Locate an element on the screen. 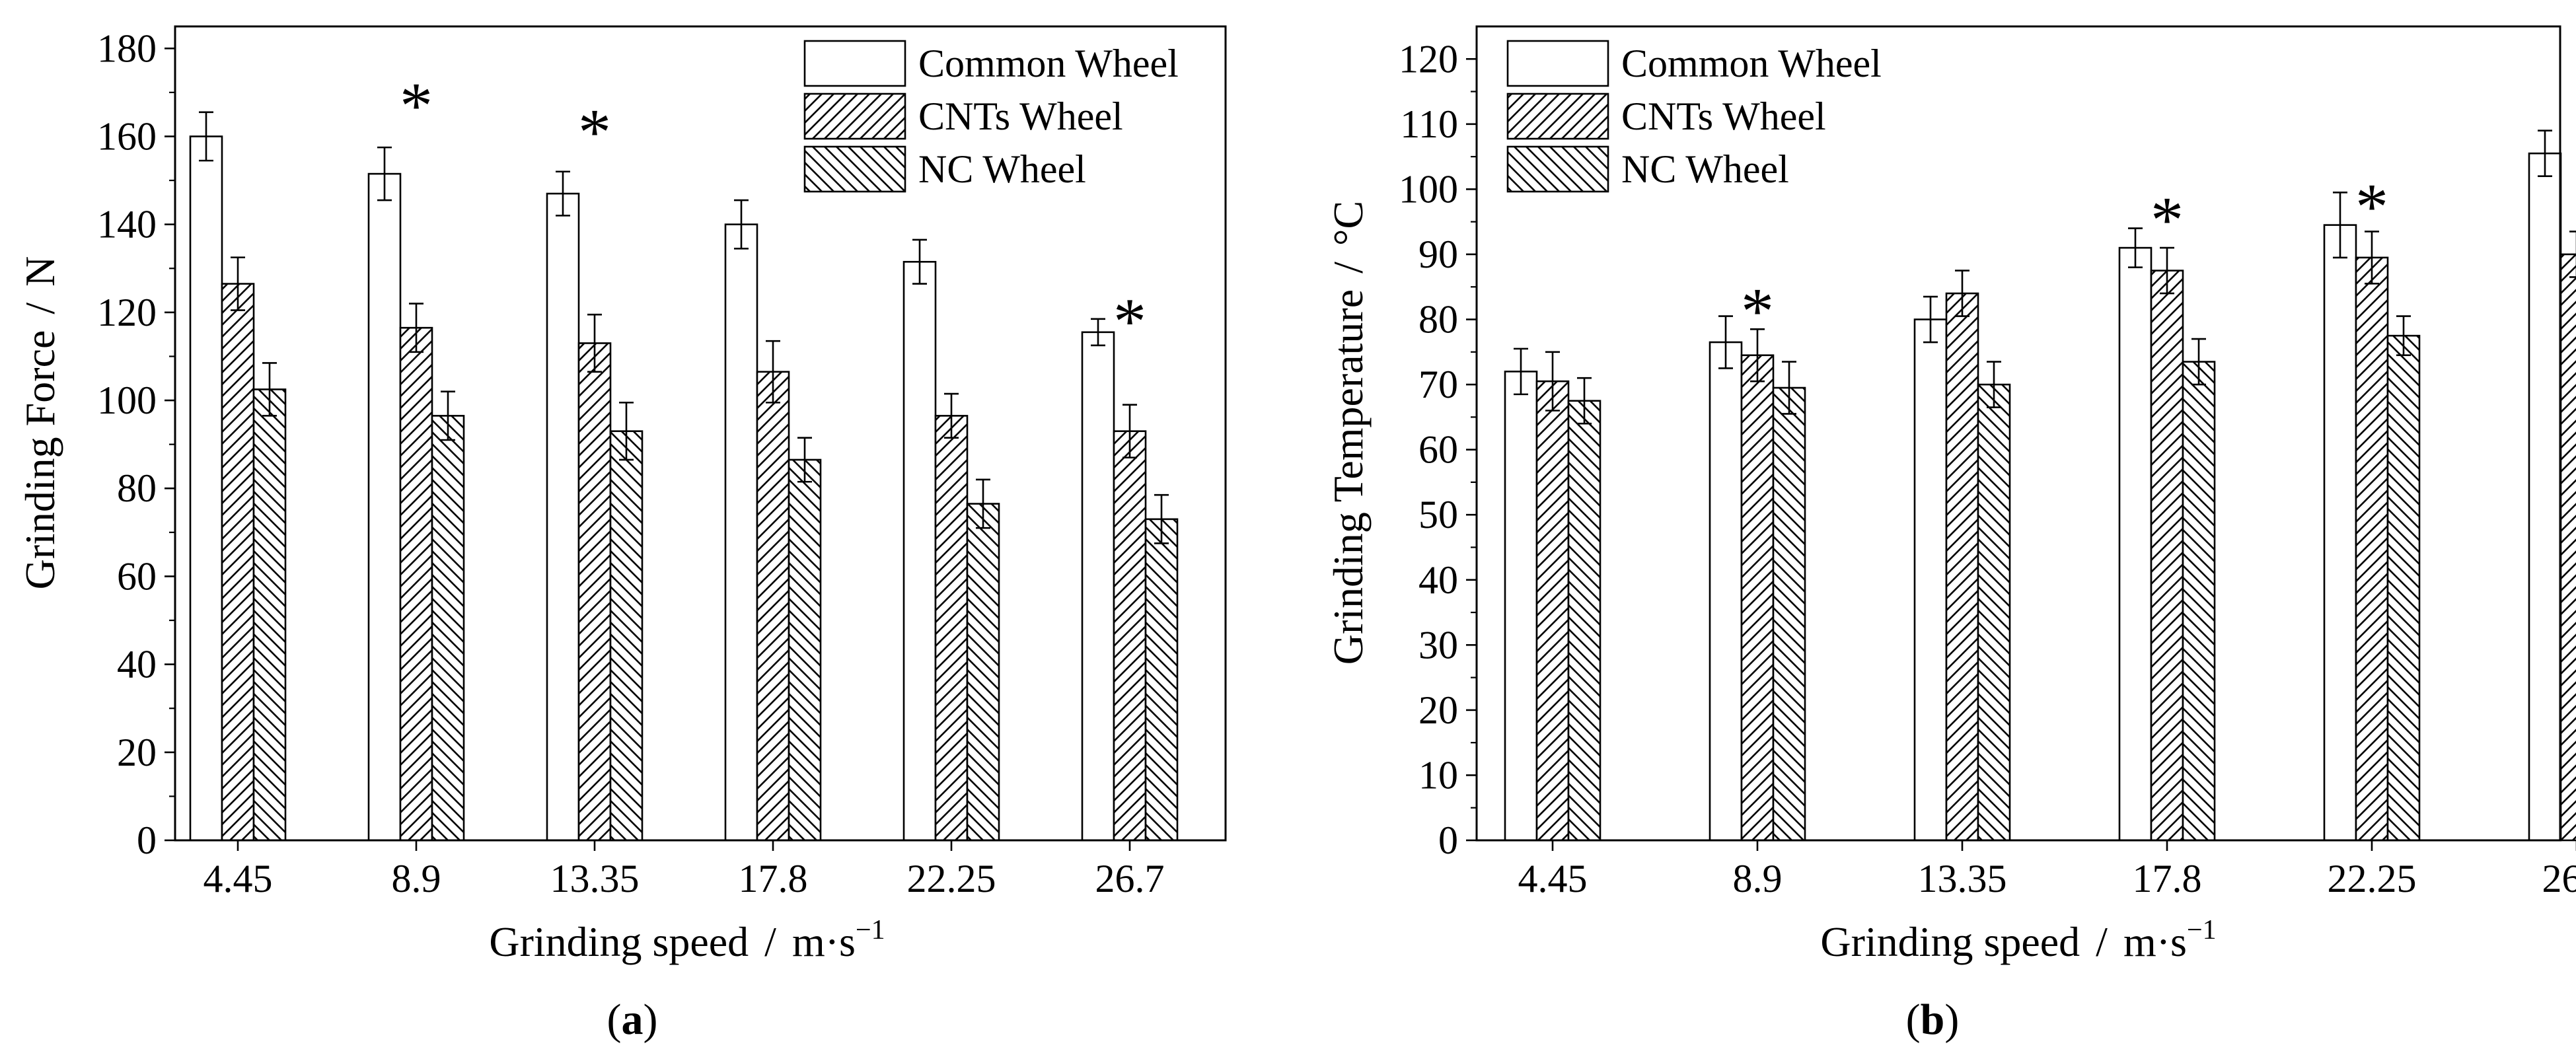 Image resolution: width=2576 pixels, height=1057 pixels. panel-b-errorbar-s1-c2 is located at coordinates (1962, 293).